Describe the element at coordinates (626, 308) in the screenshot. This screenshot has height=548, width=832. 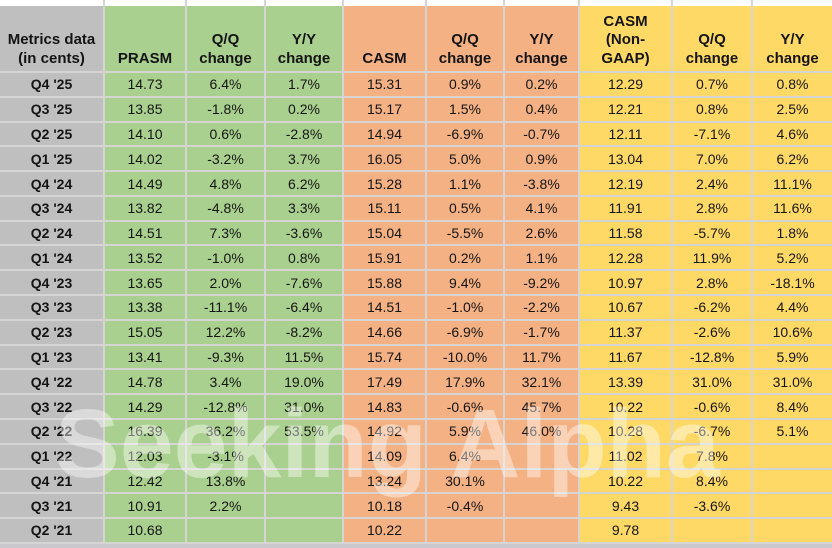
I see `cell-casm-non-gaap: 10.67` at that location.